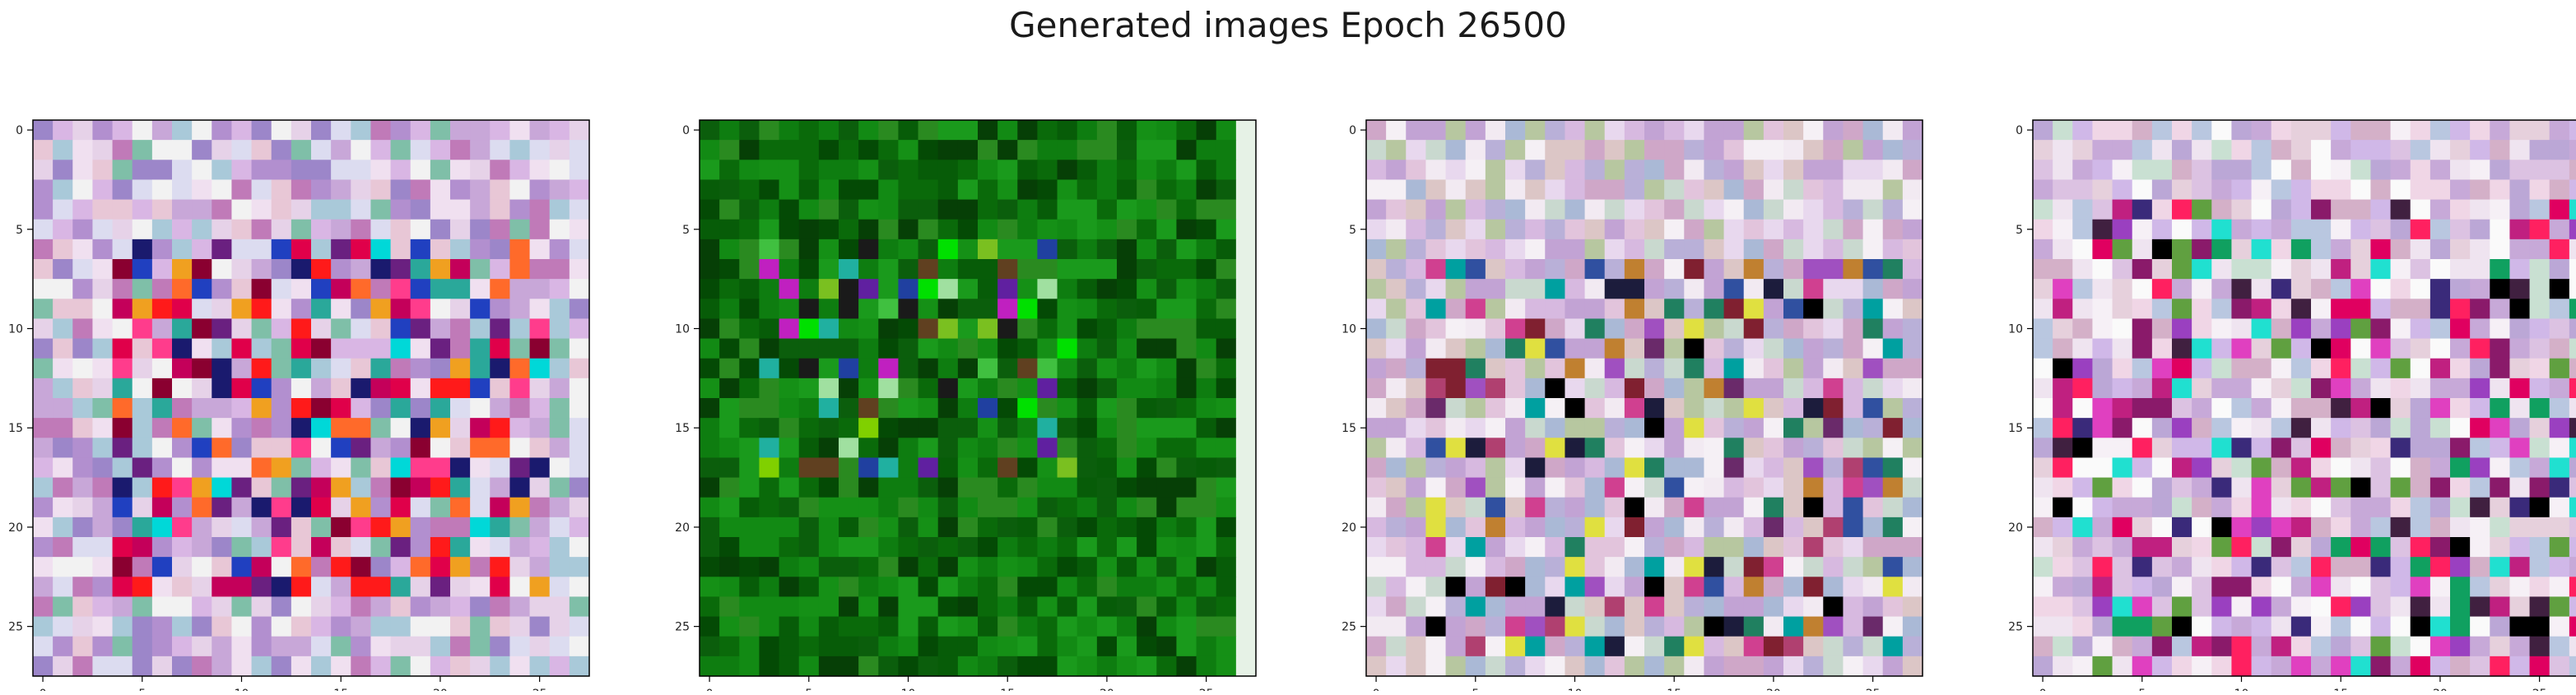 This screenshot has width=2576, height=695. Describe the element at coordinates (15, 627) in the screenshot. I see `y-tick-label: 25` at that location.